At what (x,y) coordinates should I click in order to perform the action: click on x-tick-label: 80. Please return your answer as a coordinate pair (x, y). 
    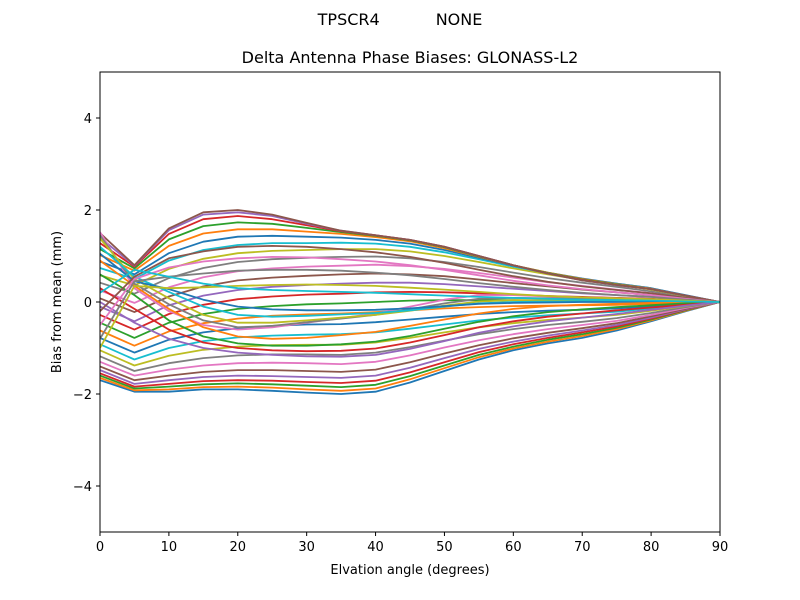
    Looking at the image, I should click on (651, 547).